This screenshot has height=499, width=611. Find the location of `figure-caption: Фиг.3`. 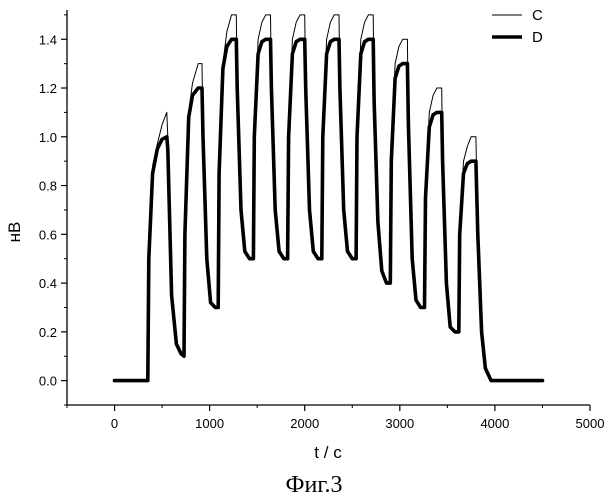

figure-caption: Фиг.3 is located at coordinates (314, 485).